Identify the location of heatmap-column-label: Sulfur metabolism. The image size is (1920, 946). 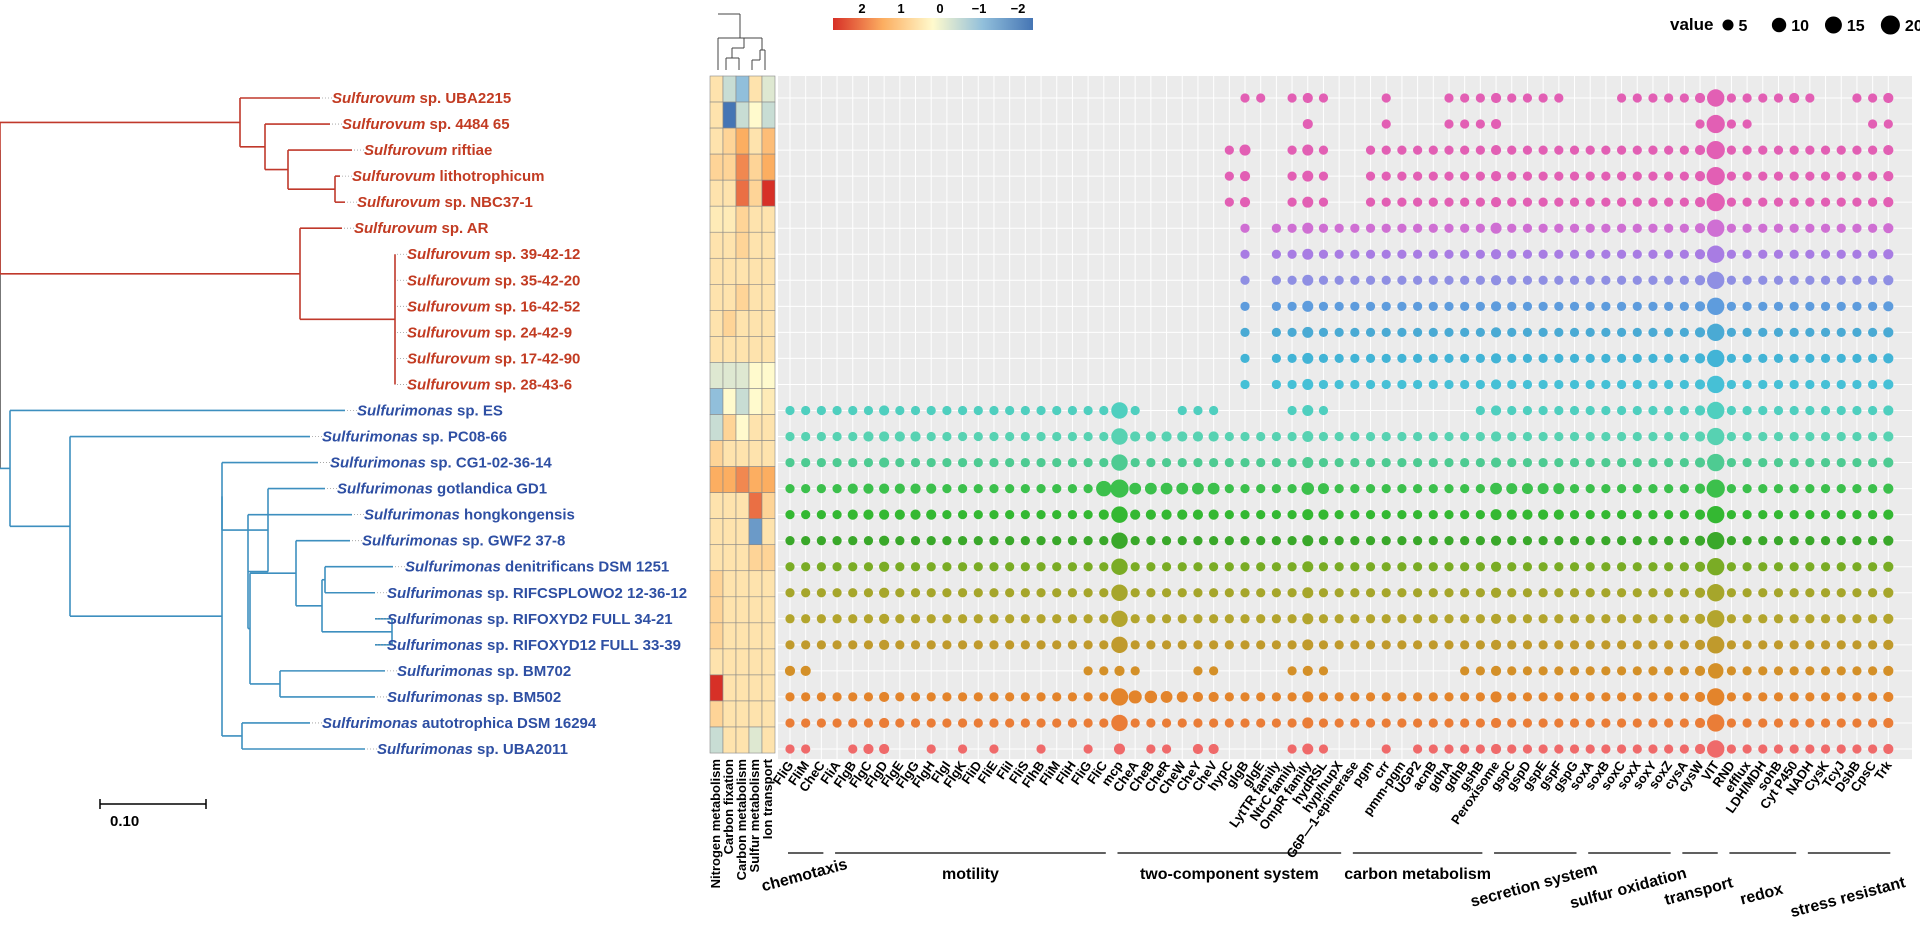
(754, 815).